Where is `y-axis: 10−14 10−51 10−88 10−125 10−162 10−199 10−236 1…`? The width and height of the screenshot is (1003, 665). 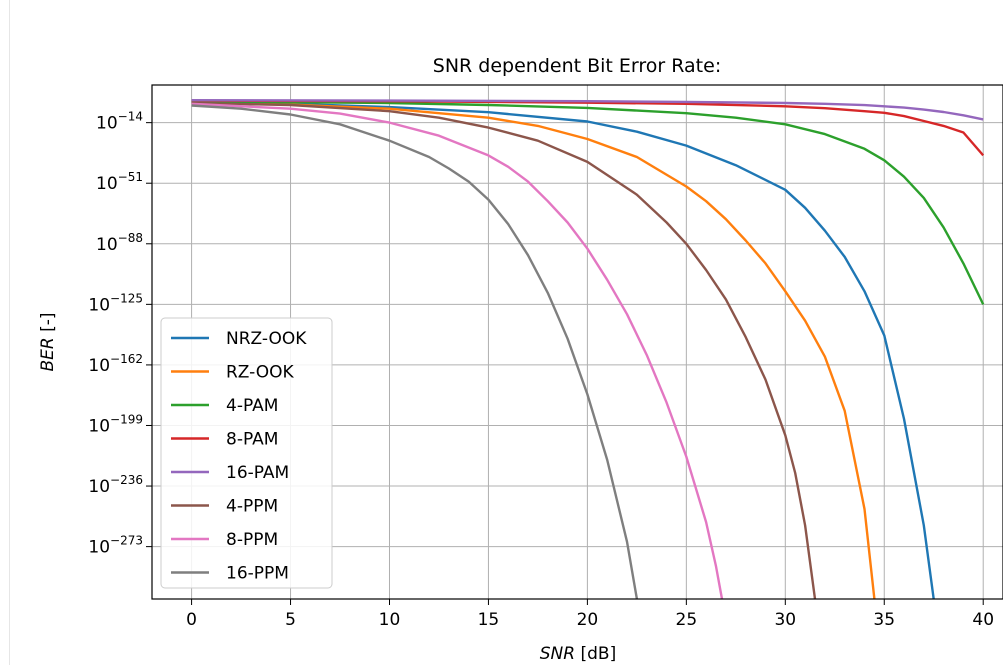
y-axis: 10−14 10−51 10−88 10−125 10−162 10−199 10−236 1… is located at coordinates (120, 334).